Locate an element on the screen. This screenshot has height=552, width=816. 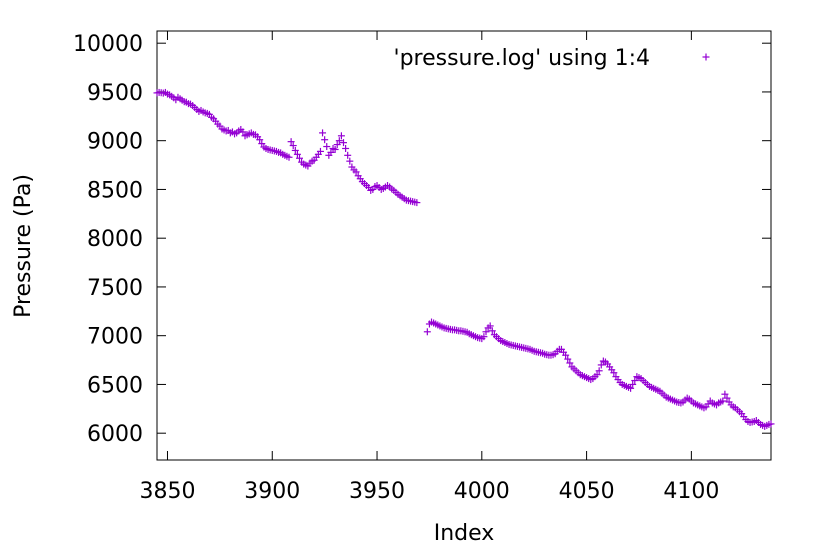
y-tick-label: 7500 is located at coordinates (115, 288).